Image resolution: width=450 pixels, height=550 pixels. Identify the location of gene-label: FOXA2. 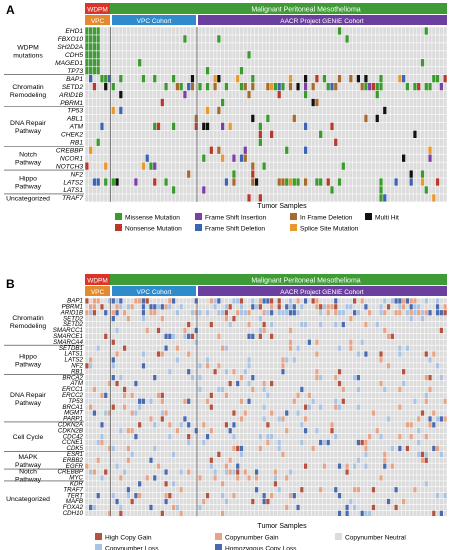
(73, 507).